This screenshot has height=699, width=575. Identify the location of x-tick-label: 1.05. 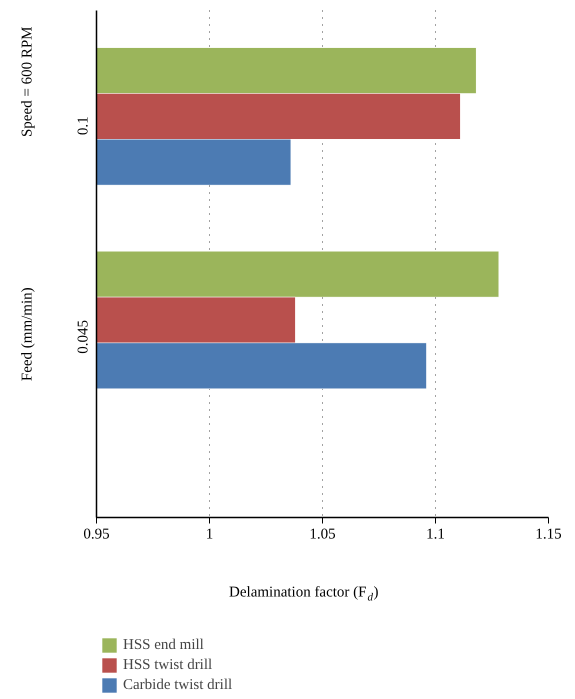
(322, 534).